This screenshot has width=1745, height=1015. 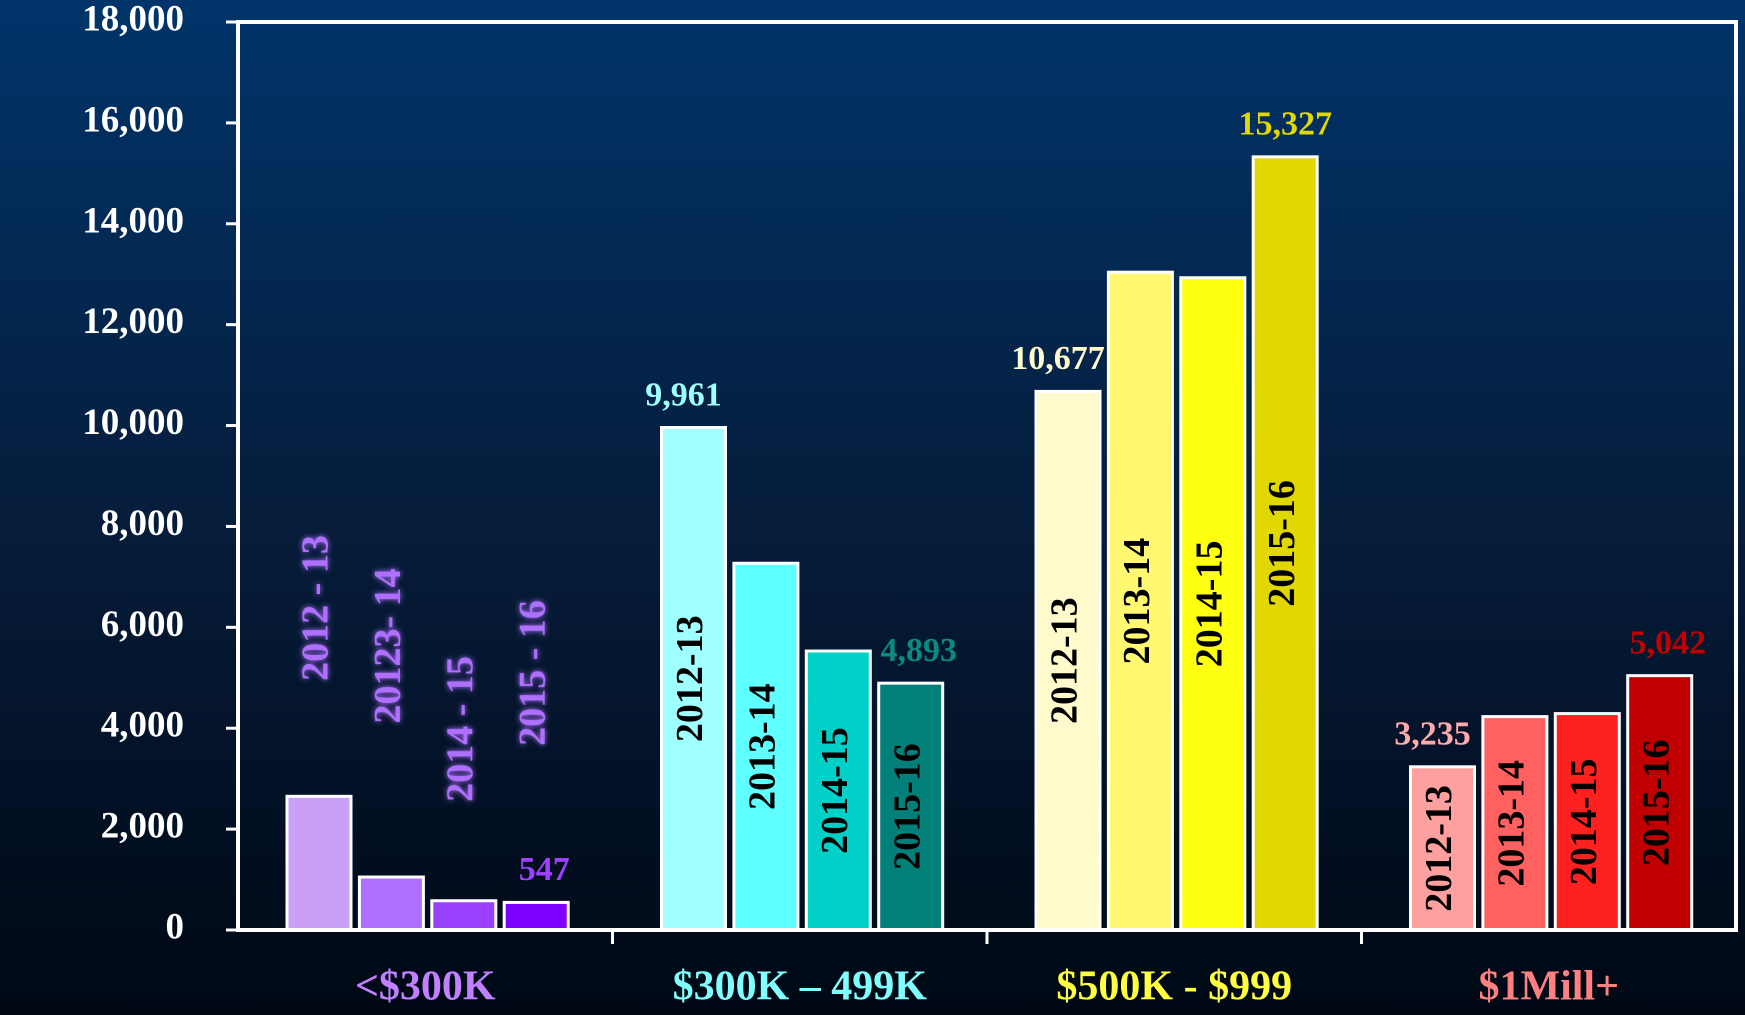 I want to click on value-label: 3,235, so click(x=1432, y=734).